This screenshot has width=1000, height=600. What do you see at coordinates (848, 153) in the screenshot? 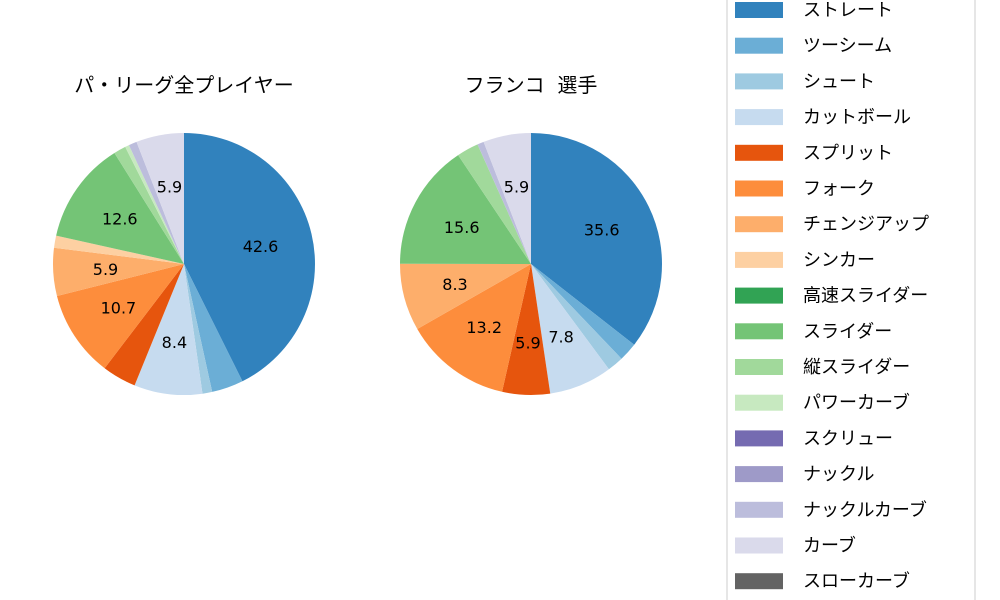
I see `legend-label: スプリット` at bounding box center [848, 153].